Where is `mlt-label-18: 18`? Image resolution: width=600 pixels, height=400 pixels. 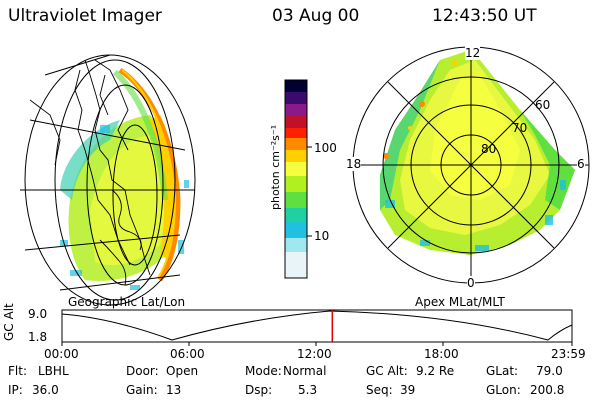 mlt-label-18: 18 is located at coordinates (354, 164).